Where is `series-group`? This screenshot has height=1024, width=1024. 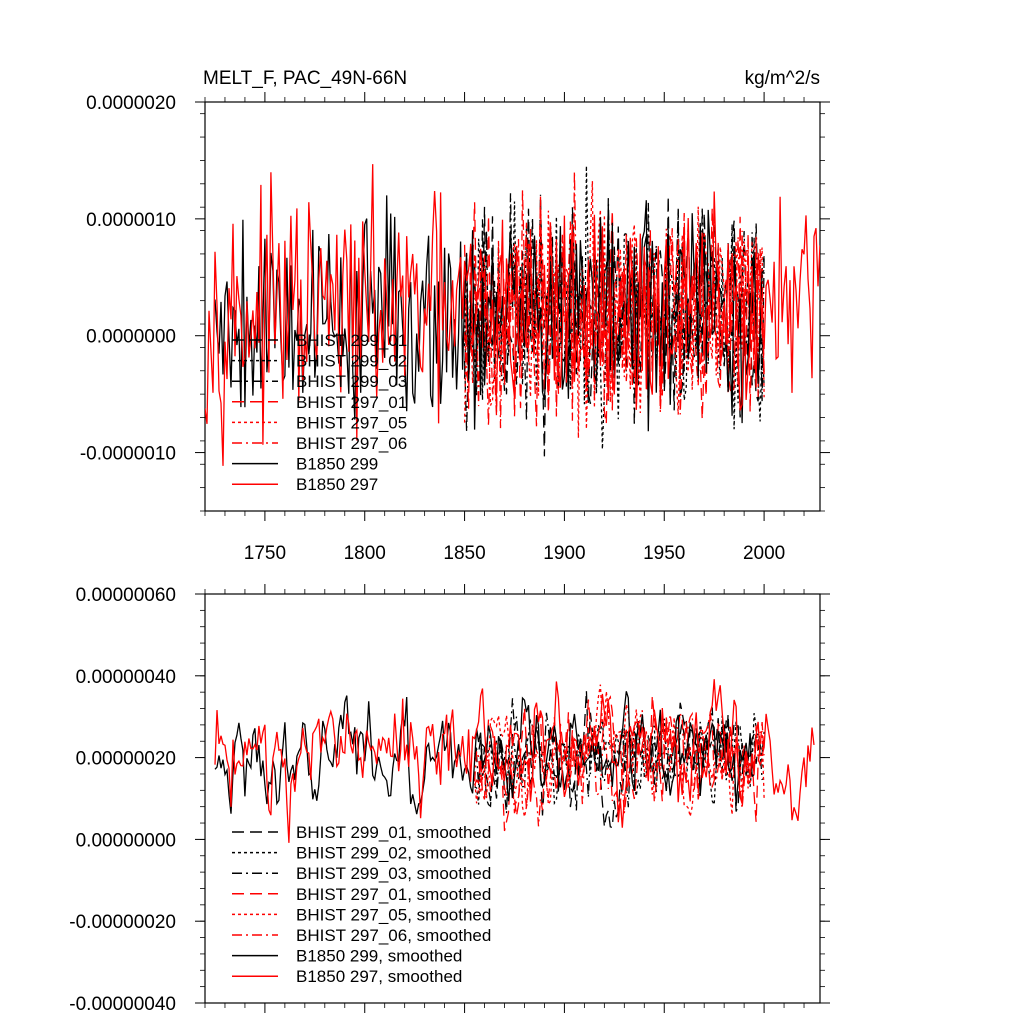
series-group is located at coordinates (514, 761).